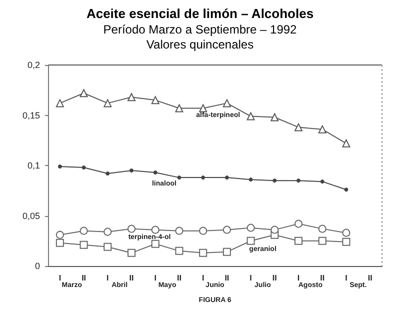  Describe the element at coordinates (200, 13) in the screenshot. I see `chart-title: Aceite esencial de limón – Alcoholes` at that location.